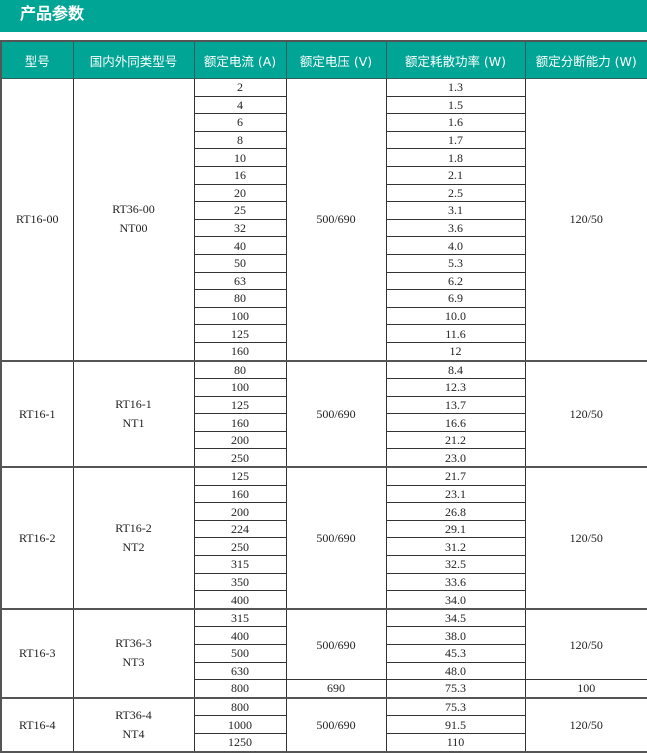  Describe the element at coordinates (336, 59) in the screenshot. I see `header-rated-voltage: 额定电压 (V)` at that location.